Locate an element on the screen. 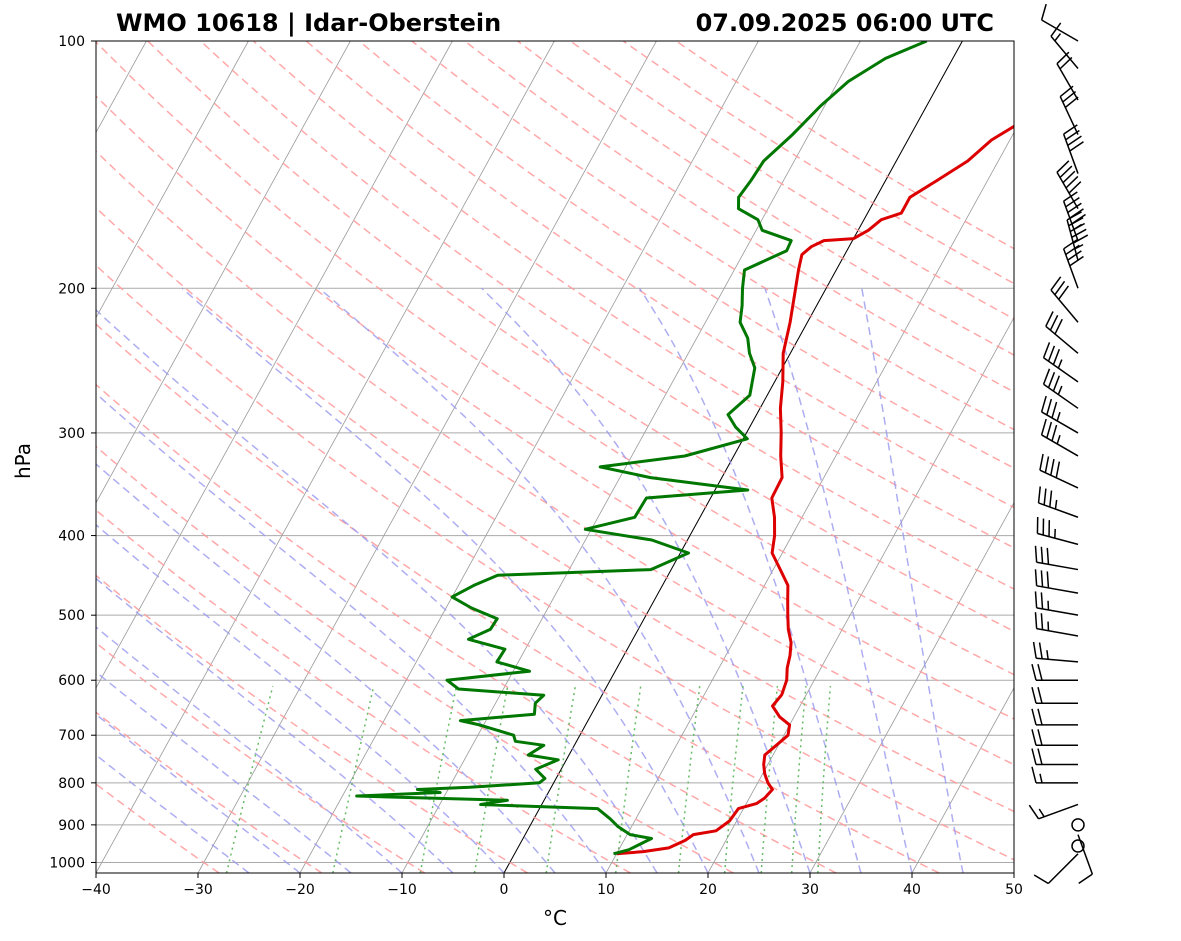 The width and height of the screenshot is (1181, 941). isotherm-line is located at coordinates (911, 687).